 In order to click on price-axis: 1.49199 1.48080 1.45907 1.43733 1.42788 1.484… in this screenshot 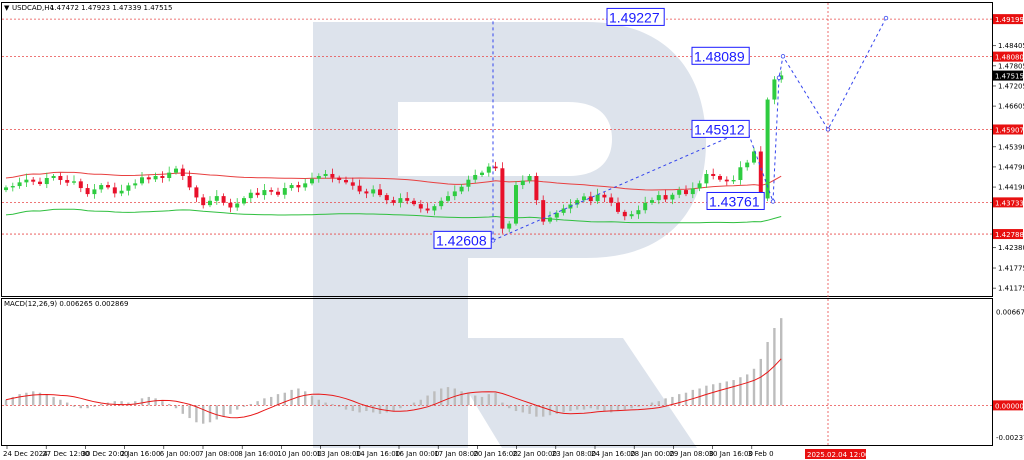, I will do `click(1008, 153)`.